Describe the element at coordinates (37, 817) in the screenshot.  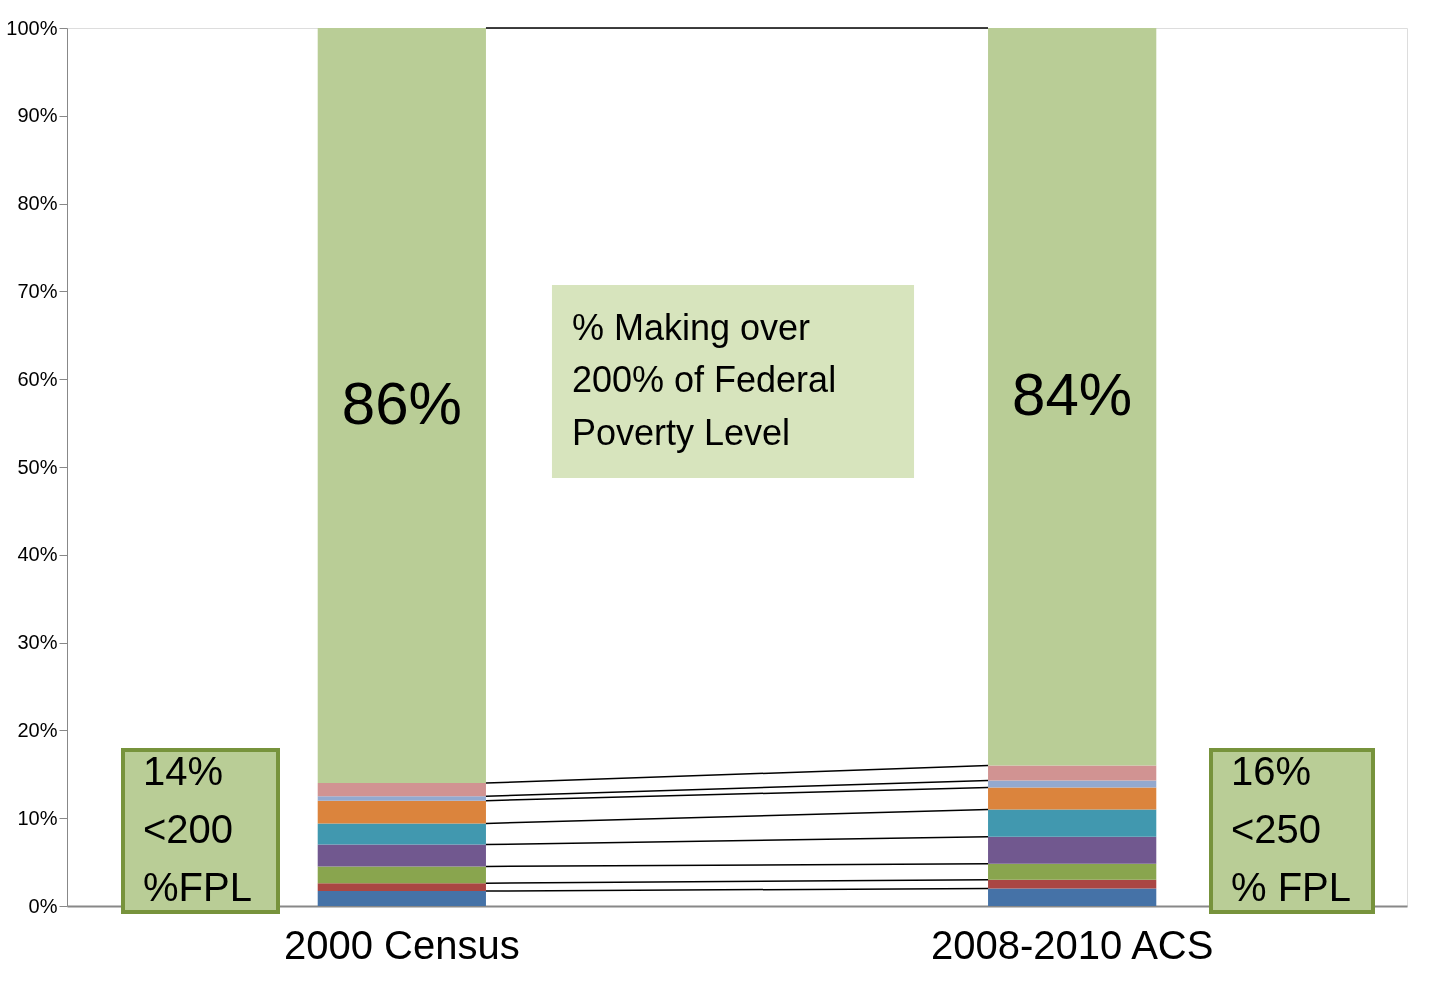
I see `y-tick-label: 10%` at that location.